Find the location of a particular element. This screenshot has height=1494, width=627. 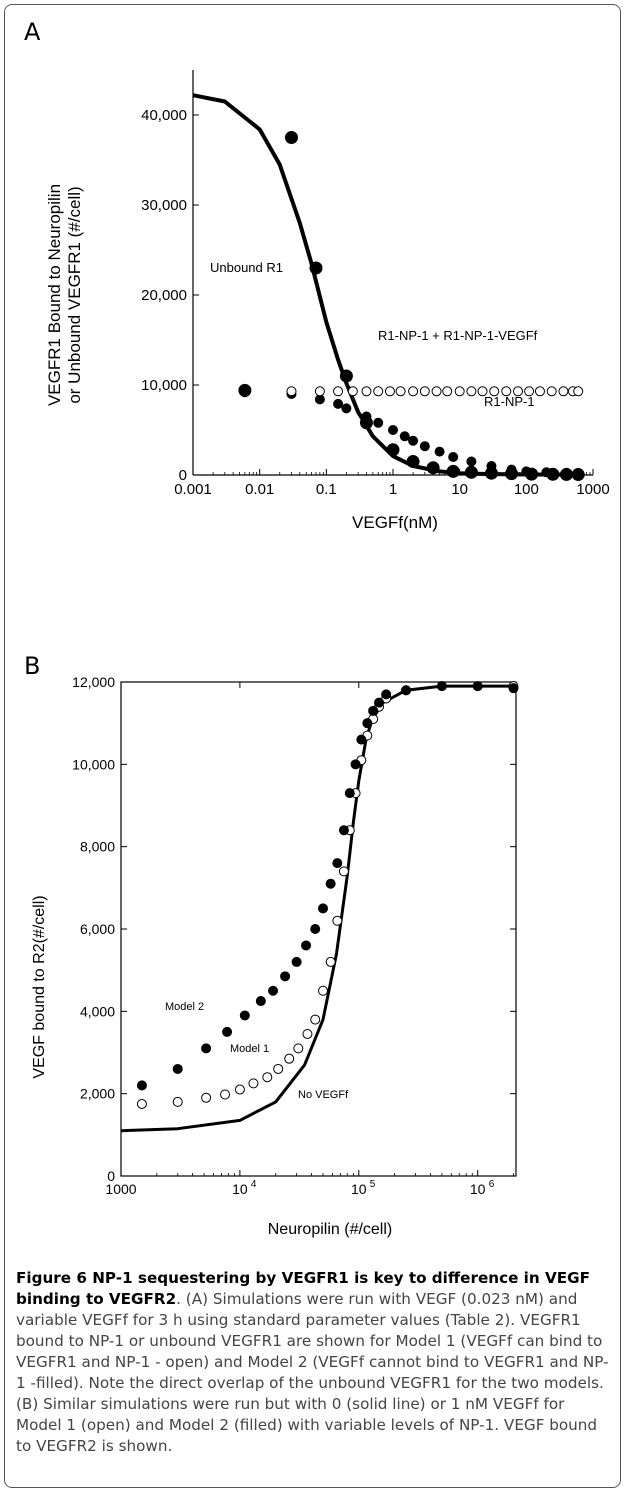

x-tick-label: 0.001 is located at coordinates (193, 489).